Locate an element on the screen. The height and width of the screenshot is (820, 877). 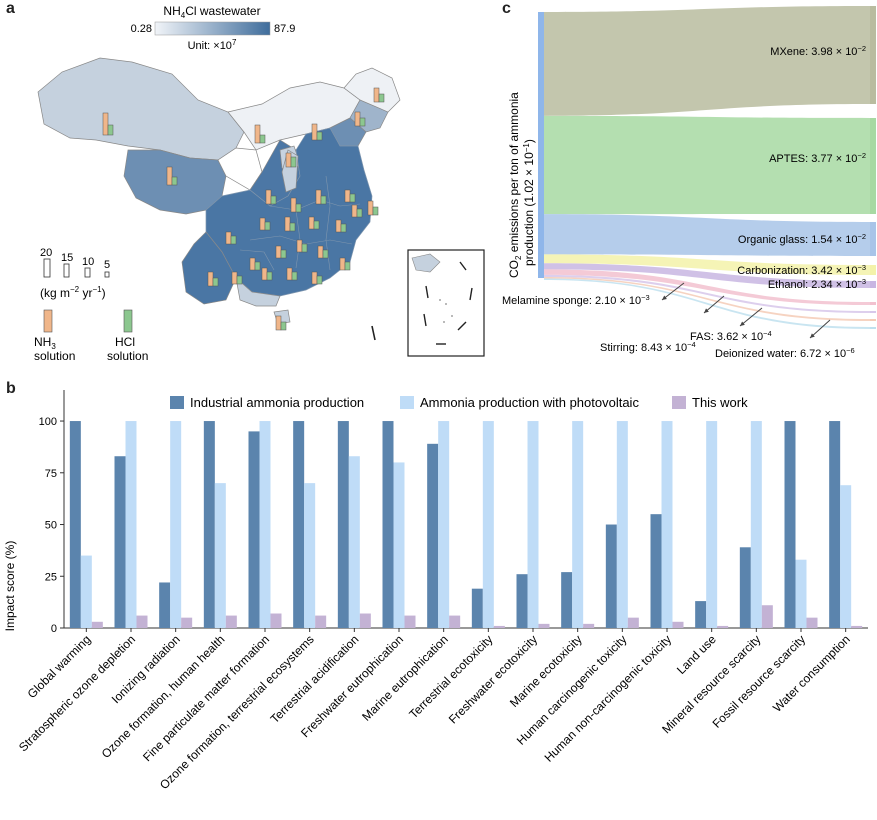
legend-label: Ammonia production with photovoltaic is located at coordinates (529, 402).